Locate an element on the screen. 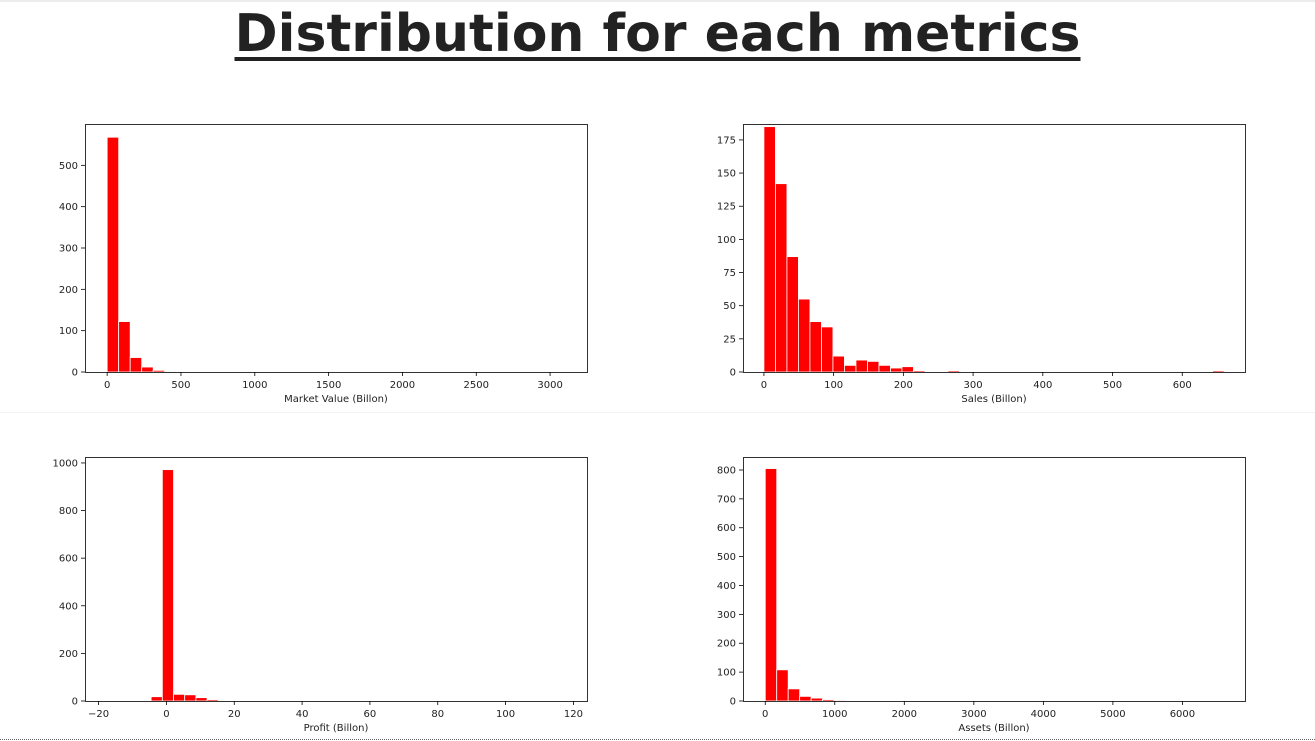 This screenshot has width=1315, height=741. x-axis-label: Sales (Billon) is located at coordinates (993, 399).